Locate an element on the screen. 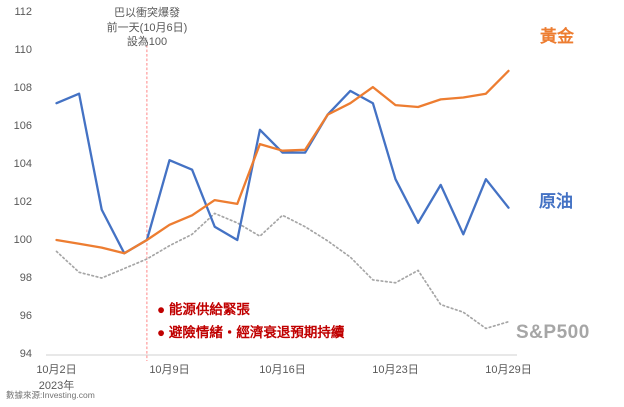 Image resolution: width=624 pixels, height=407 pixels. callout-line-1: ● 能源供給緊張 is located at coordinates (203, 309).